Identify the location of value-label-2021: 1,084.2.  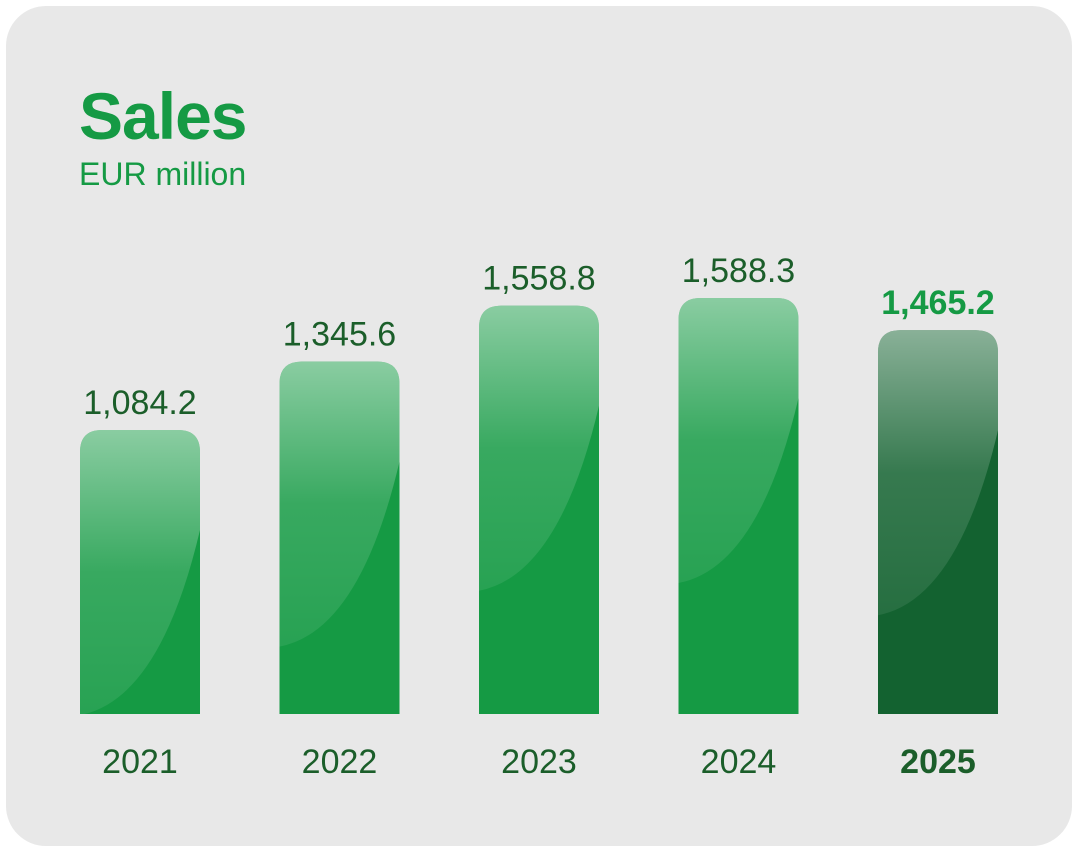
(139, 403).